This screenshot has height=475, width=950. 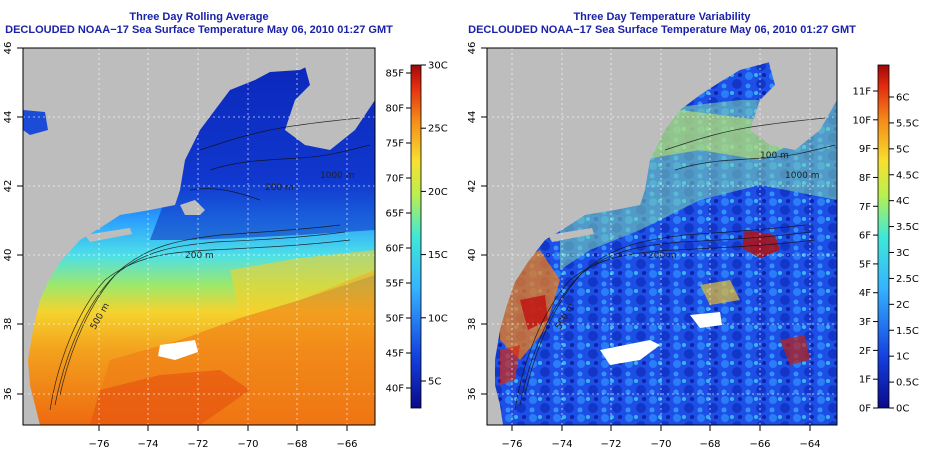 What do you see at coordinates (438, 66) in the screenshot?
I see `colorbar-tick-label: 30C` at bounding box center [438, 66].